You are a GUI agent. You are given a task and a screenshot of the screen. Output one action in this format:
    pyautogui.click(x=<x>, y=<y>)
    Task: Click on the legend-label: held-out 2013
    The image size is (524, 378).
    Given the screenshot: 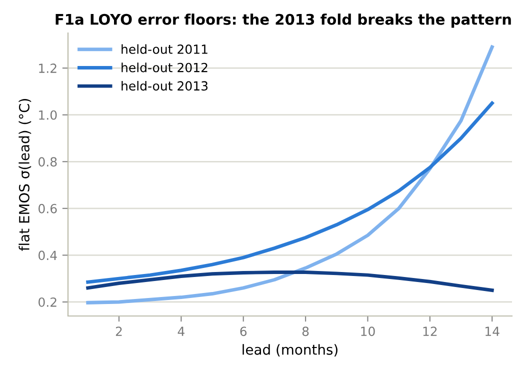 What is the action you would take?
    pyautogui.click(x=165, y=85)
    